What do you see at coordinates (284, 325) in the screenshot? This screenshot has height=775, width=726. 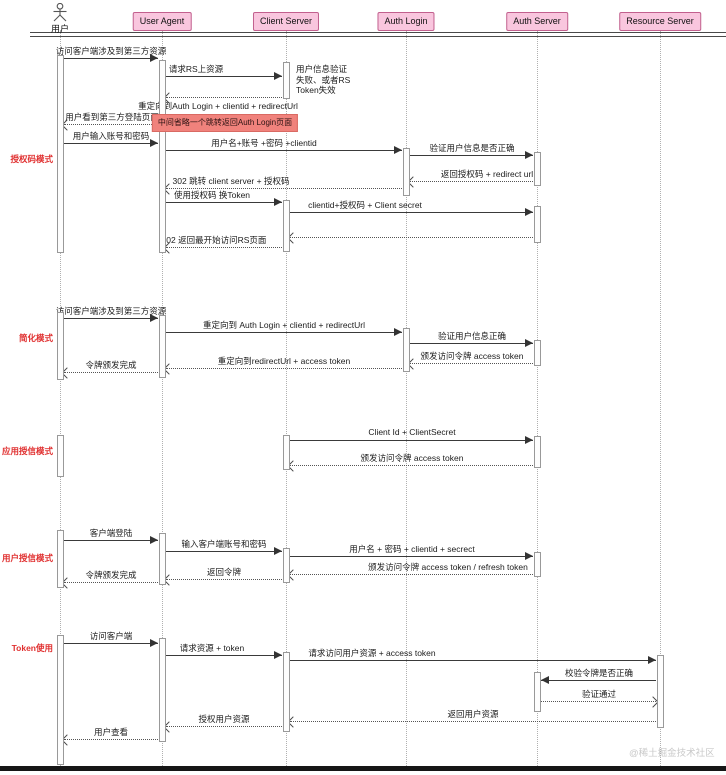 I see `message-user-agent-to-auth-login-label: 重定向到 Auth Login + clientid + redirectUrl` at bounding box center [284, 325].